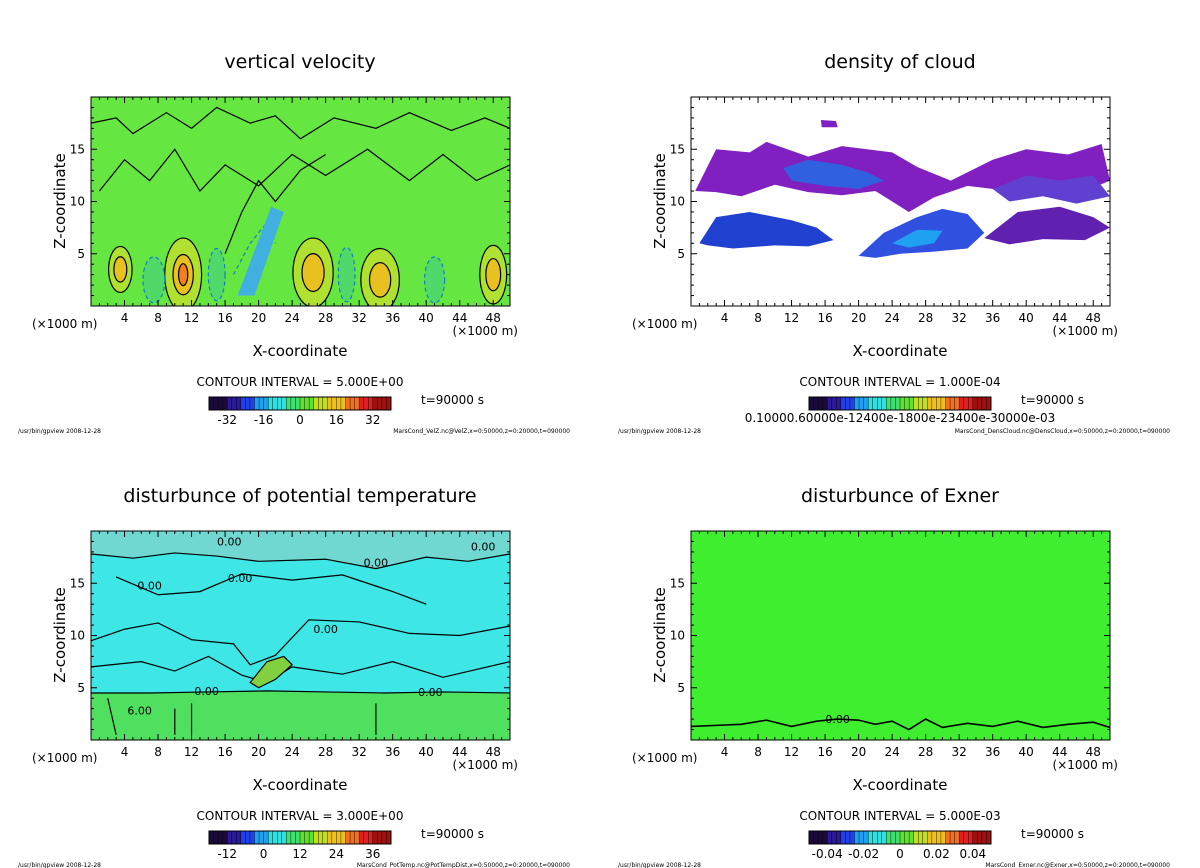  What do you see at coordinates (120, 269) in the screenshot?
I see `updraft-core` at bounding box center [120, 269].